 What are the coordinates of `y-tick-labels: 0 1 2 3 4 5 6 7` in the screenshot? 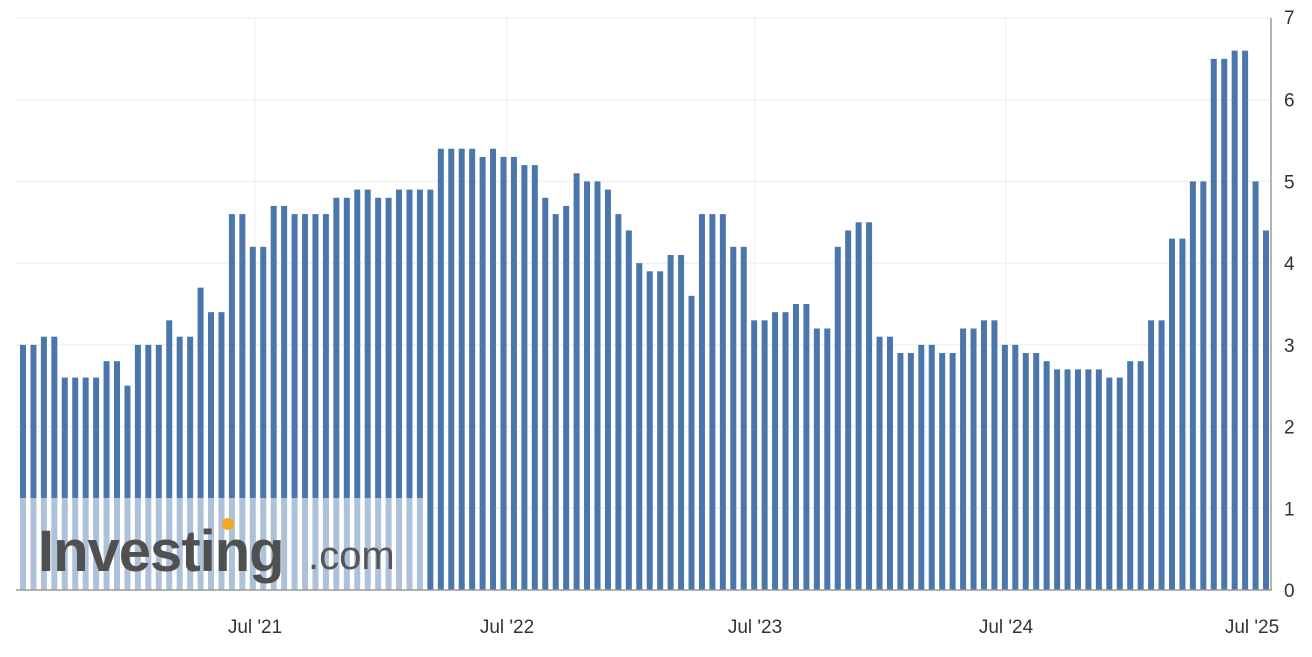 It's located at (1289, 305).